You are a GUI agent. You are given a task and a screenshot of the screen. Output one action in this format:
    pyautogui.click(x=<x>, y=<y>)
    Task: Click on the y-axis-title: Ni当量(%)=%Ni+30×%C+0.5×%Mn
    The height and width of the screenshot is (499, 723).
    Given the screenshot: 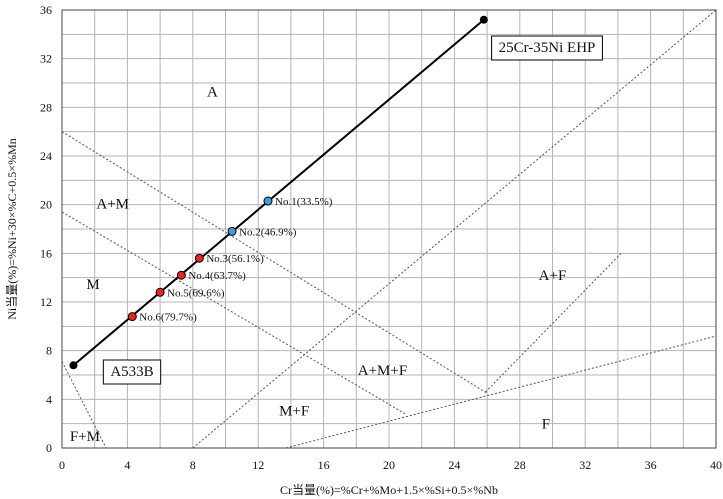 What is the action you would take?
    pyautogui.click(x=12, y=229)
    